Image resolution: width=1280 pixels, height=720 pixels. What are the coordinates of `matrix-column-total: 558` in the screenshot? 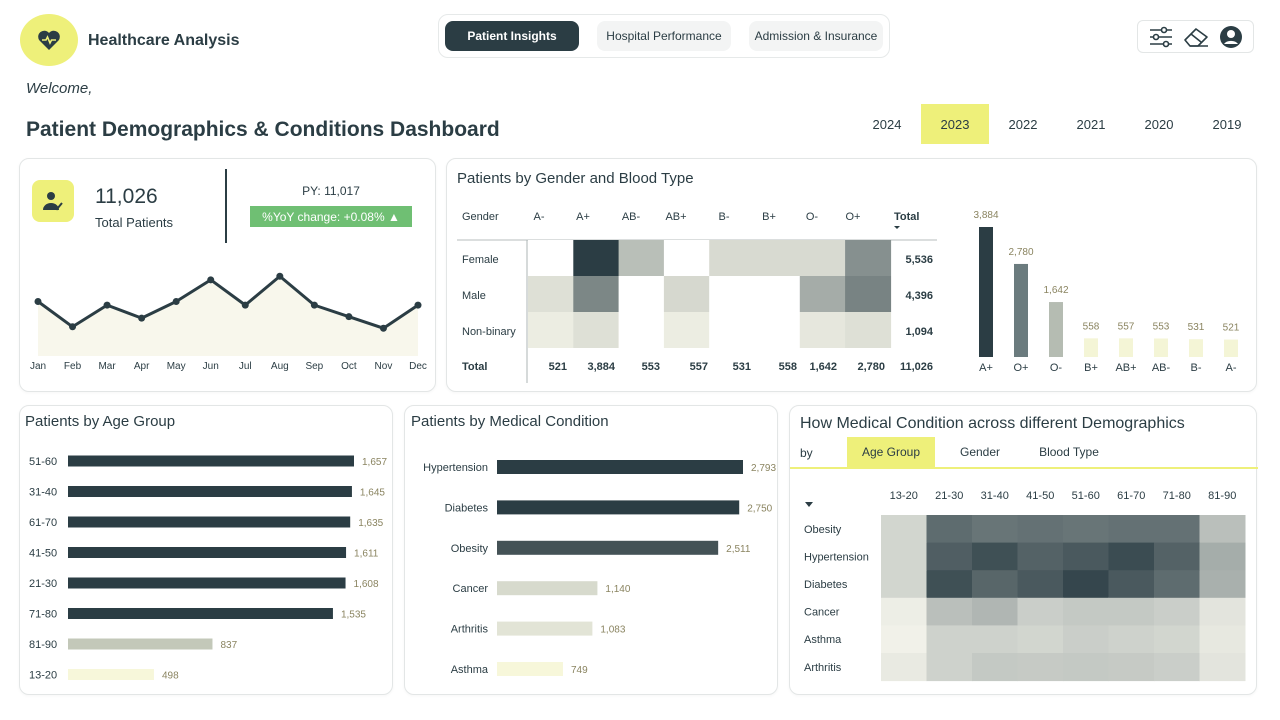 It's located at (788, 367).